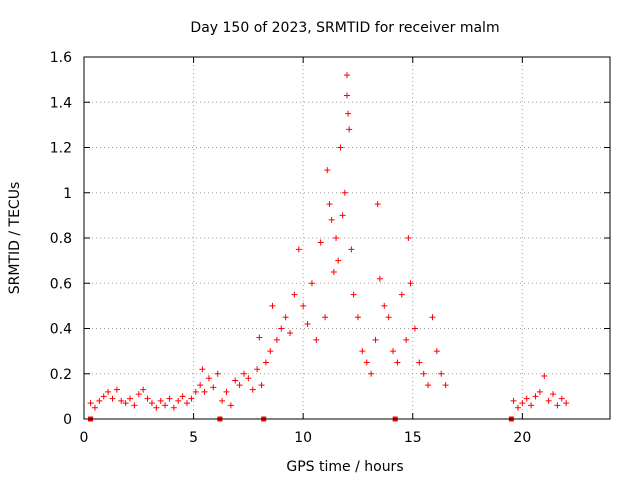 This screenshot has height=480, width=640. Describe the element at coordinates (61, 284) in the screenshot. I see `y-tick-label: 0.6` at that location.